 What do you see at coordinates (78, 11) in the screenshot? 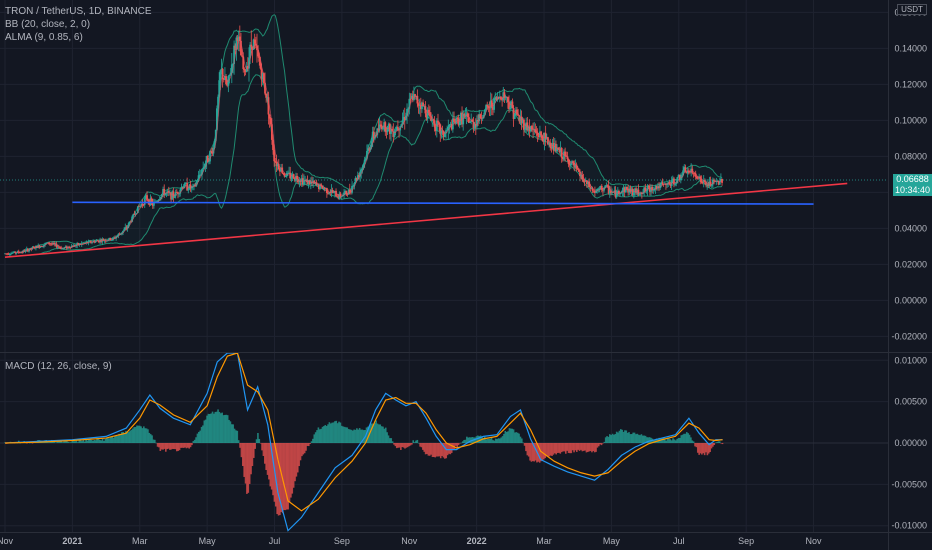
I see `symbol-title: TRON / TetherUS, 1D, BINANCE` at bounding box center [78, 11].